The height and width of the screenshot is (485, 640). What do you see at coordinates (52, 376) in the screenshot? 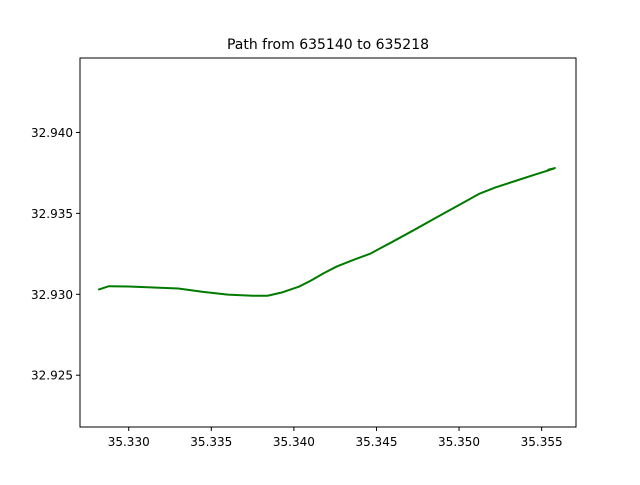
I see `y-tick-label: 32.925` at bounding box center [52, 376].